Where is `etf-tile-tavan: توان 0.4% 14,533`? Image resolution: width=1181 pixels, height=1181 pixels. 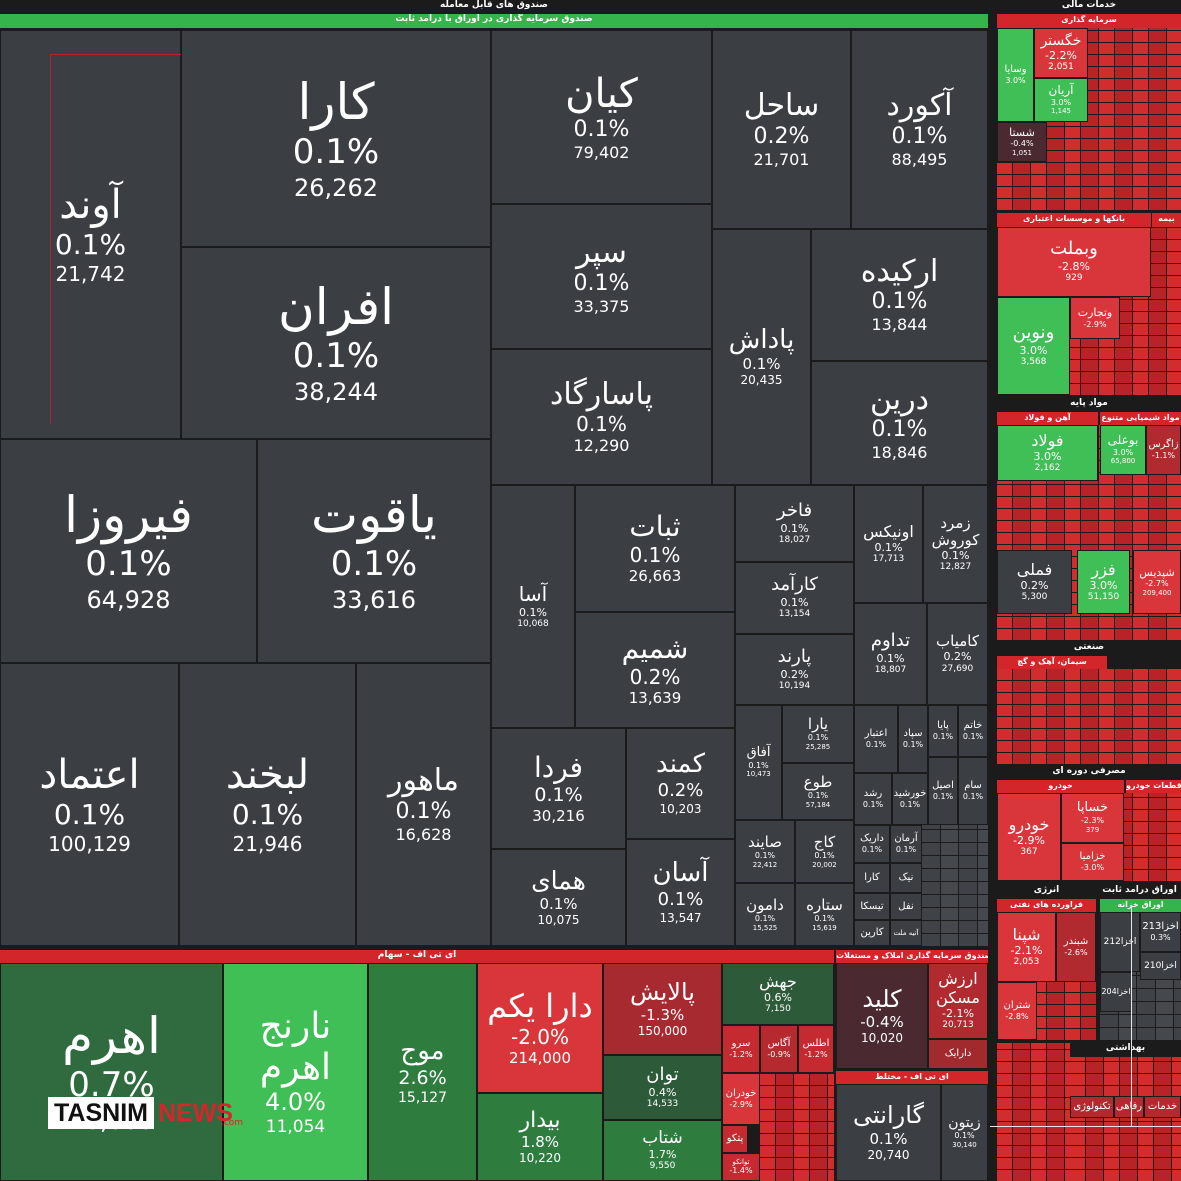
etf-tile-tavan: توان 0.4% 14,533 is located at coordinates (662, 1087).